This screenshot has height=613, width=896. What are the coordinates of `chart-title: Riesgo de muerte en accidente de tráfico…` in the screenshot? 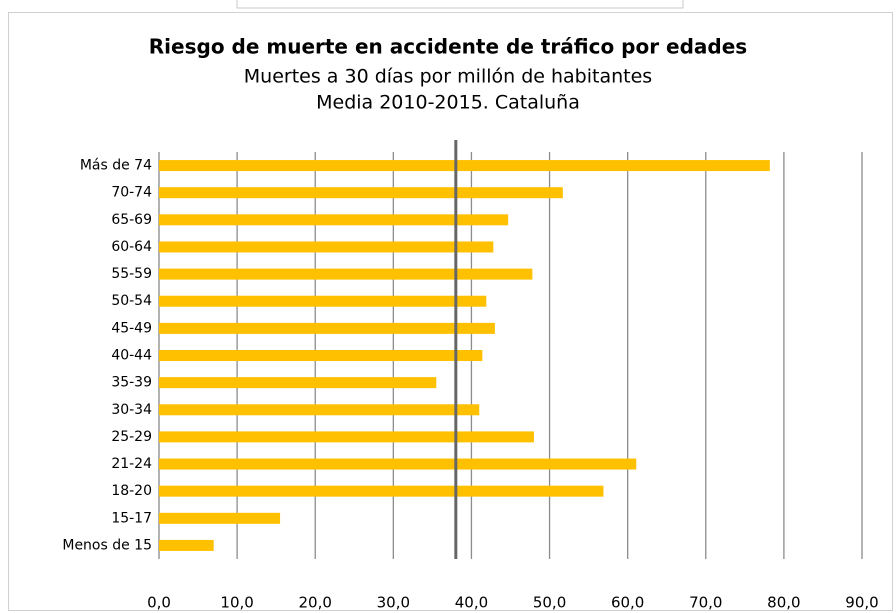 It's located at (448, 47).